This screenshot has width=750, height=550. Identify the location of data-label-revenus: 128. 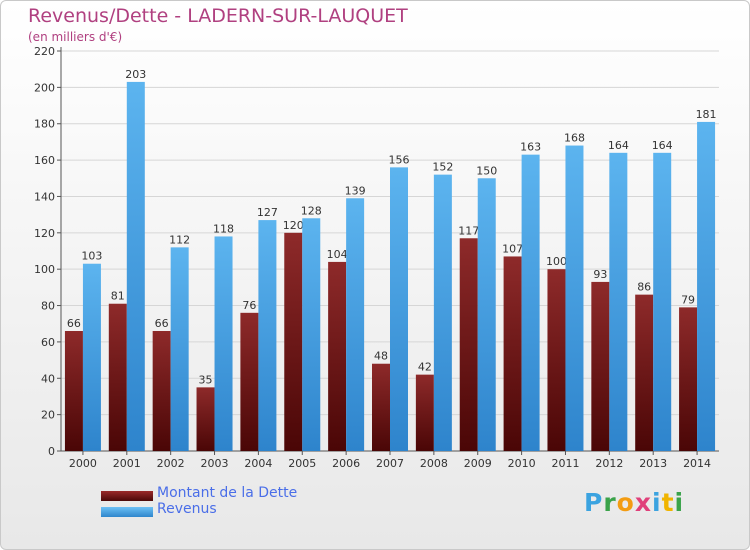
(311, 210).